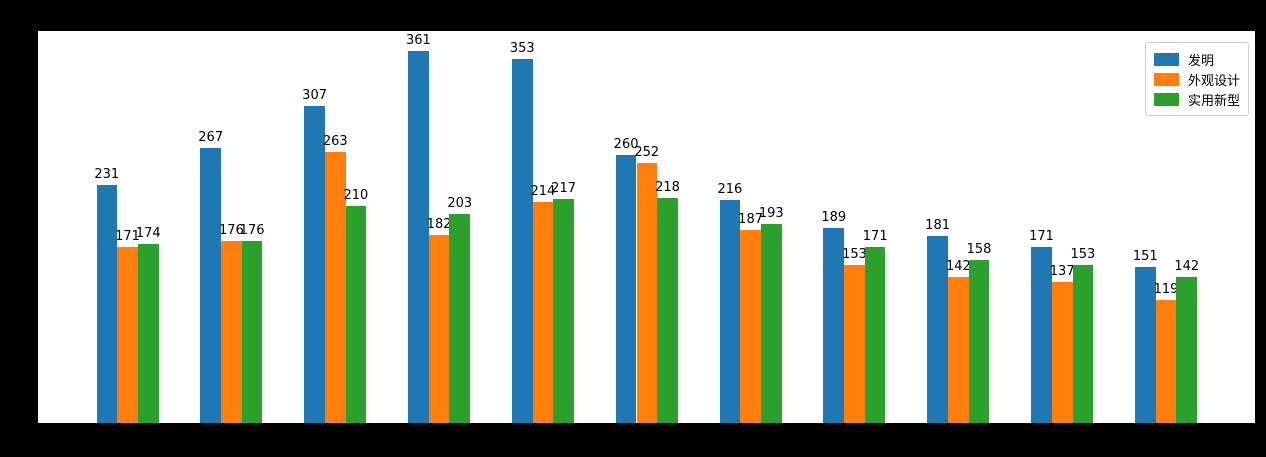 The width and height of the screenshot is (1266, 457). I want to click on bar-value-label: 361, so click(418, 40).